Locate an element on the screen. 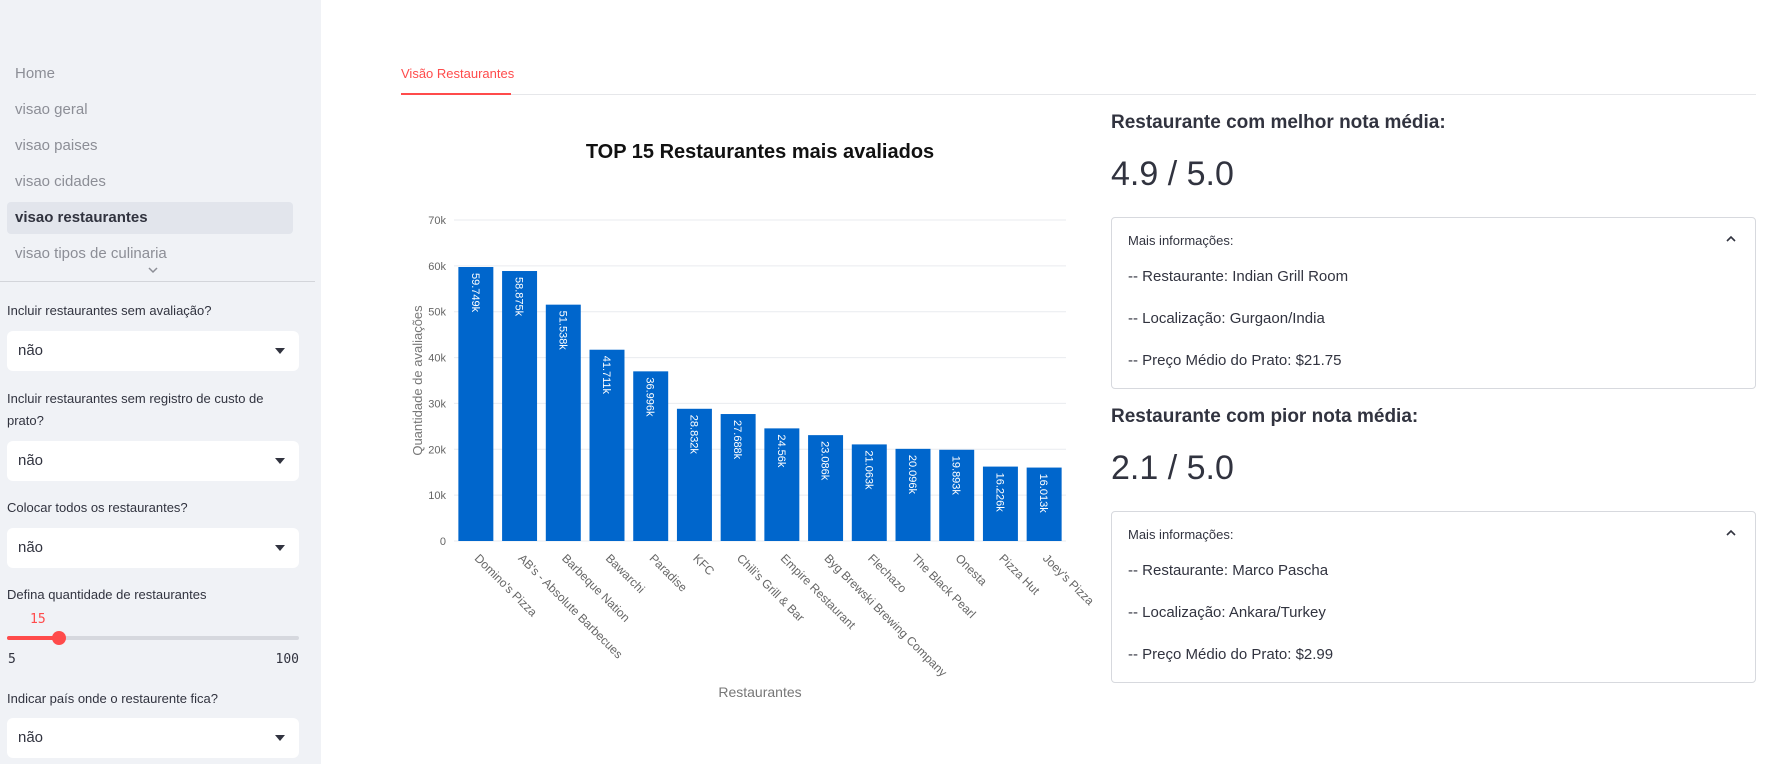 Image resolution: width=1778 pixels, height=764 pixels. include-unrated-value: não is located at coordinates (31, 350).